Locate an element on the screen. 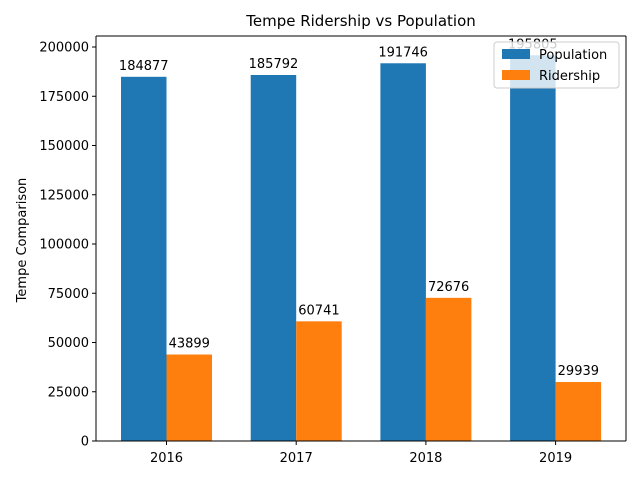 The image size is (640, 480). chart-title: Tempe Ridership vs Population is located at coordinates (360, 21).